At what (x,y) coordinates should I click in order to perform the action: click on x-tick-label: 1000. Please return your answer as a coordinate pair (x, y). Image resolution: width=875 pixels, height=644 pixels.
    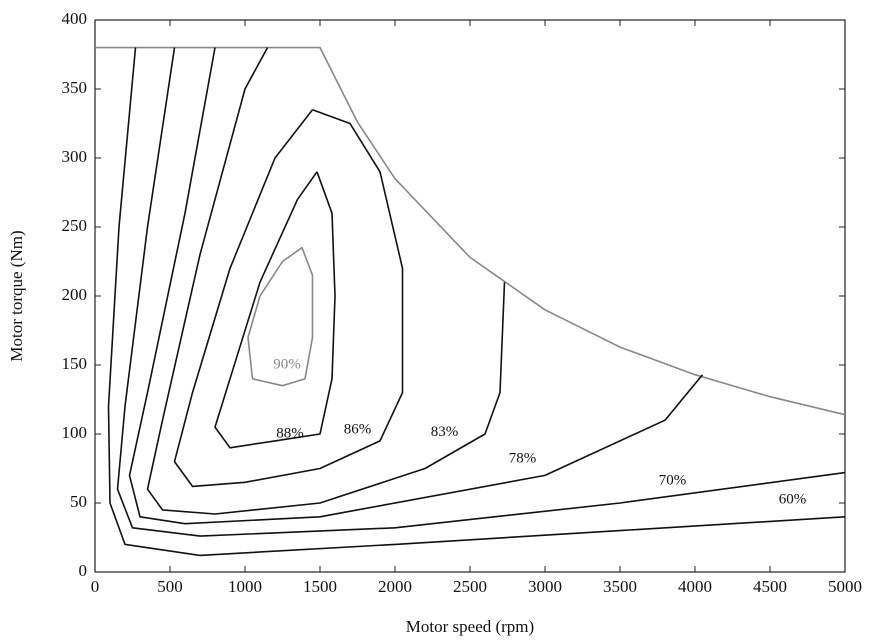
    Looking at the image, I should click on (245, 586).